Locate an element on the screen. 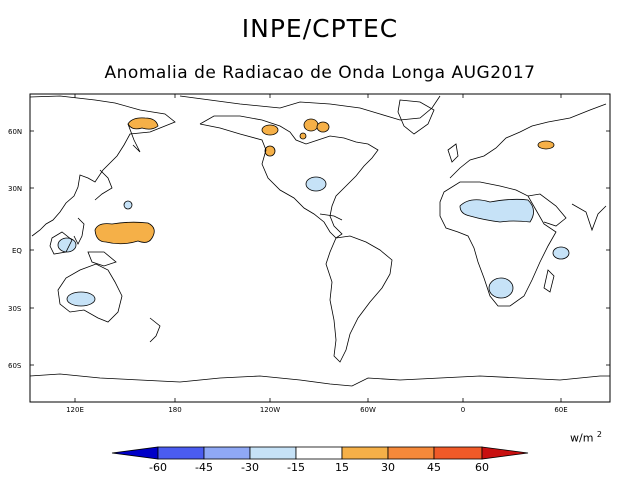 This screenshot has height=494, width=640. coast-madagascar is located at coordinates (549, 281).